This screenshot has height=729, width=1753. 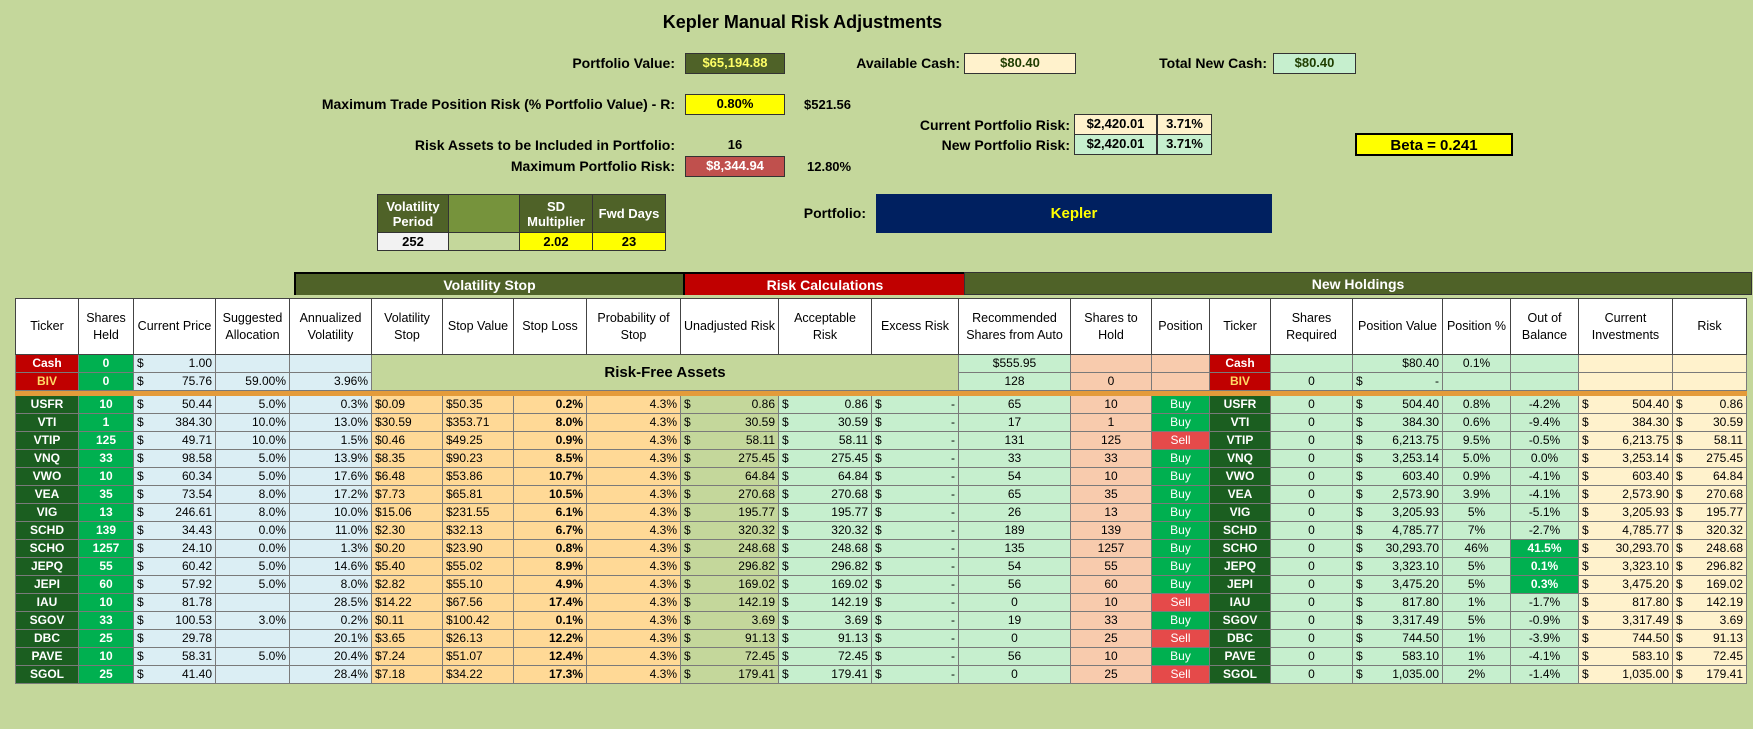 What do you see at coordinates (1397, 602) in the screenshot?
I see `position-value-cell: $817.80` at bounding box center [1397, 602].